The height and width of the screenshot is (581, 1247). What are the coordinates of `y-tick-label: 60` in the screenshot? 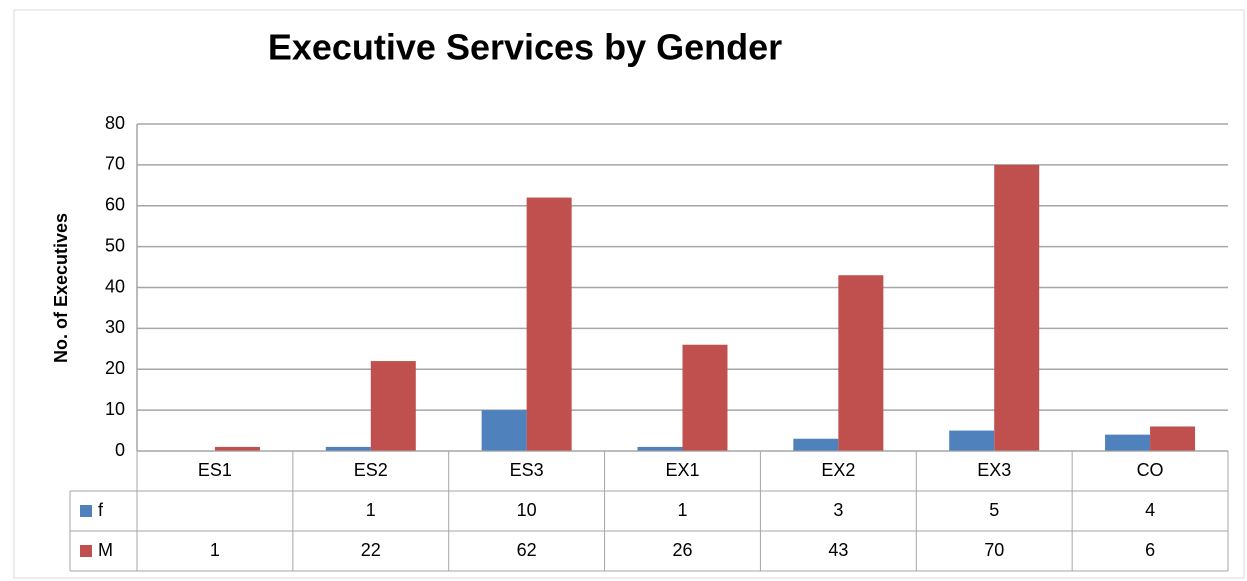 It's located at (115, 205).